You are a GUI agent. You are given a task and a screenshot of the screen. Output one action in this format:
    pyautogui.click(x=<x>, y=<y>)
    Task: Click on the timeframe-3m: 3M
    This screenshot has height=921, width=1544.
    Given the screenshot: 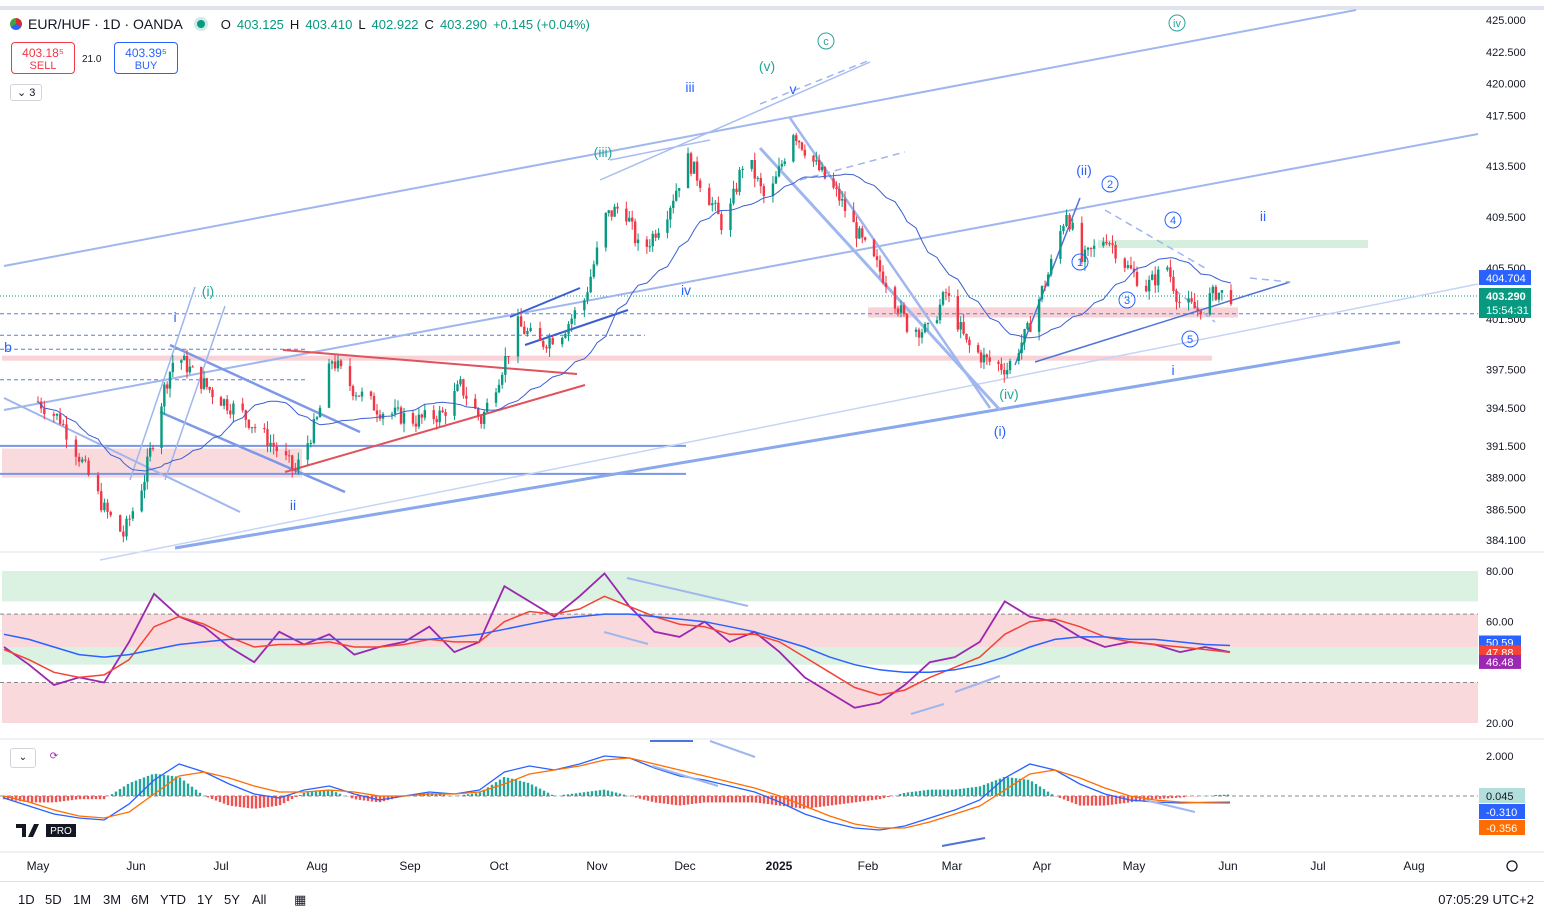 What is the action you would take?
    pyautogui.click(x=112, y=899)
    